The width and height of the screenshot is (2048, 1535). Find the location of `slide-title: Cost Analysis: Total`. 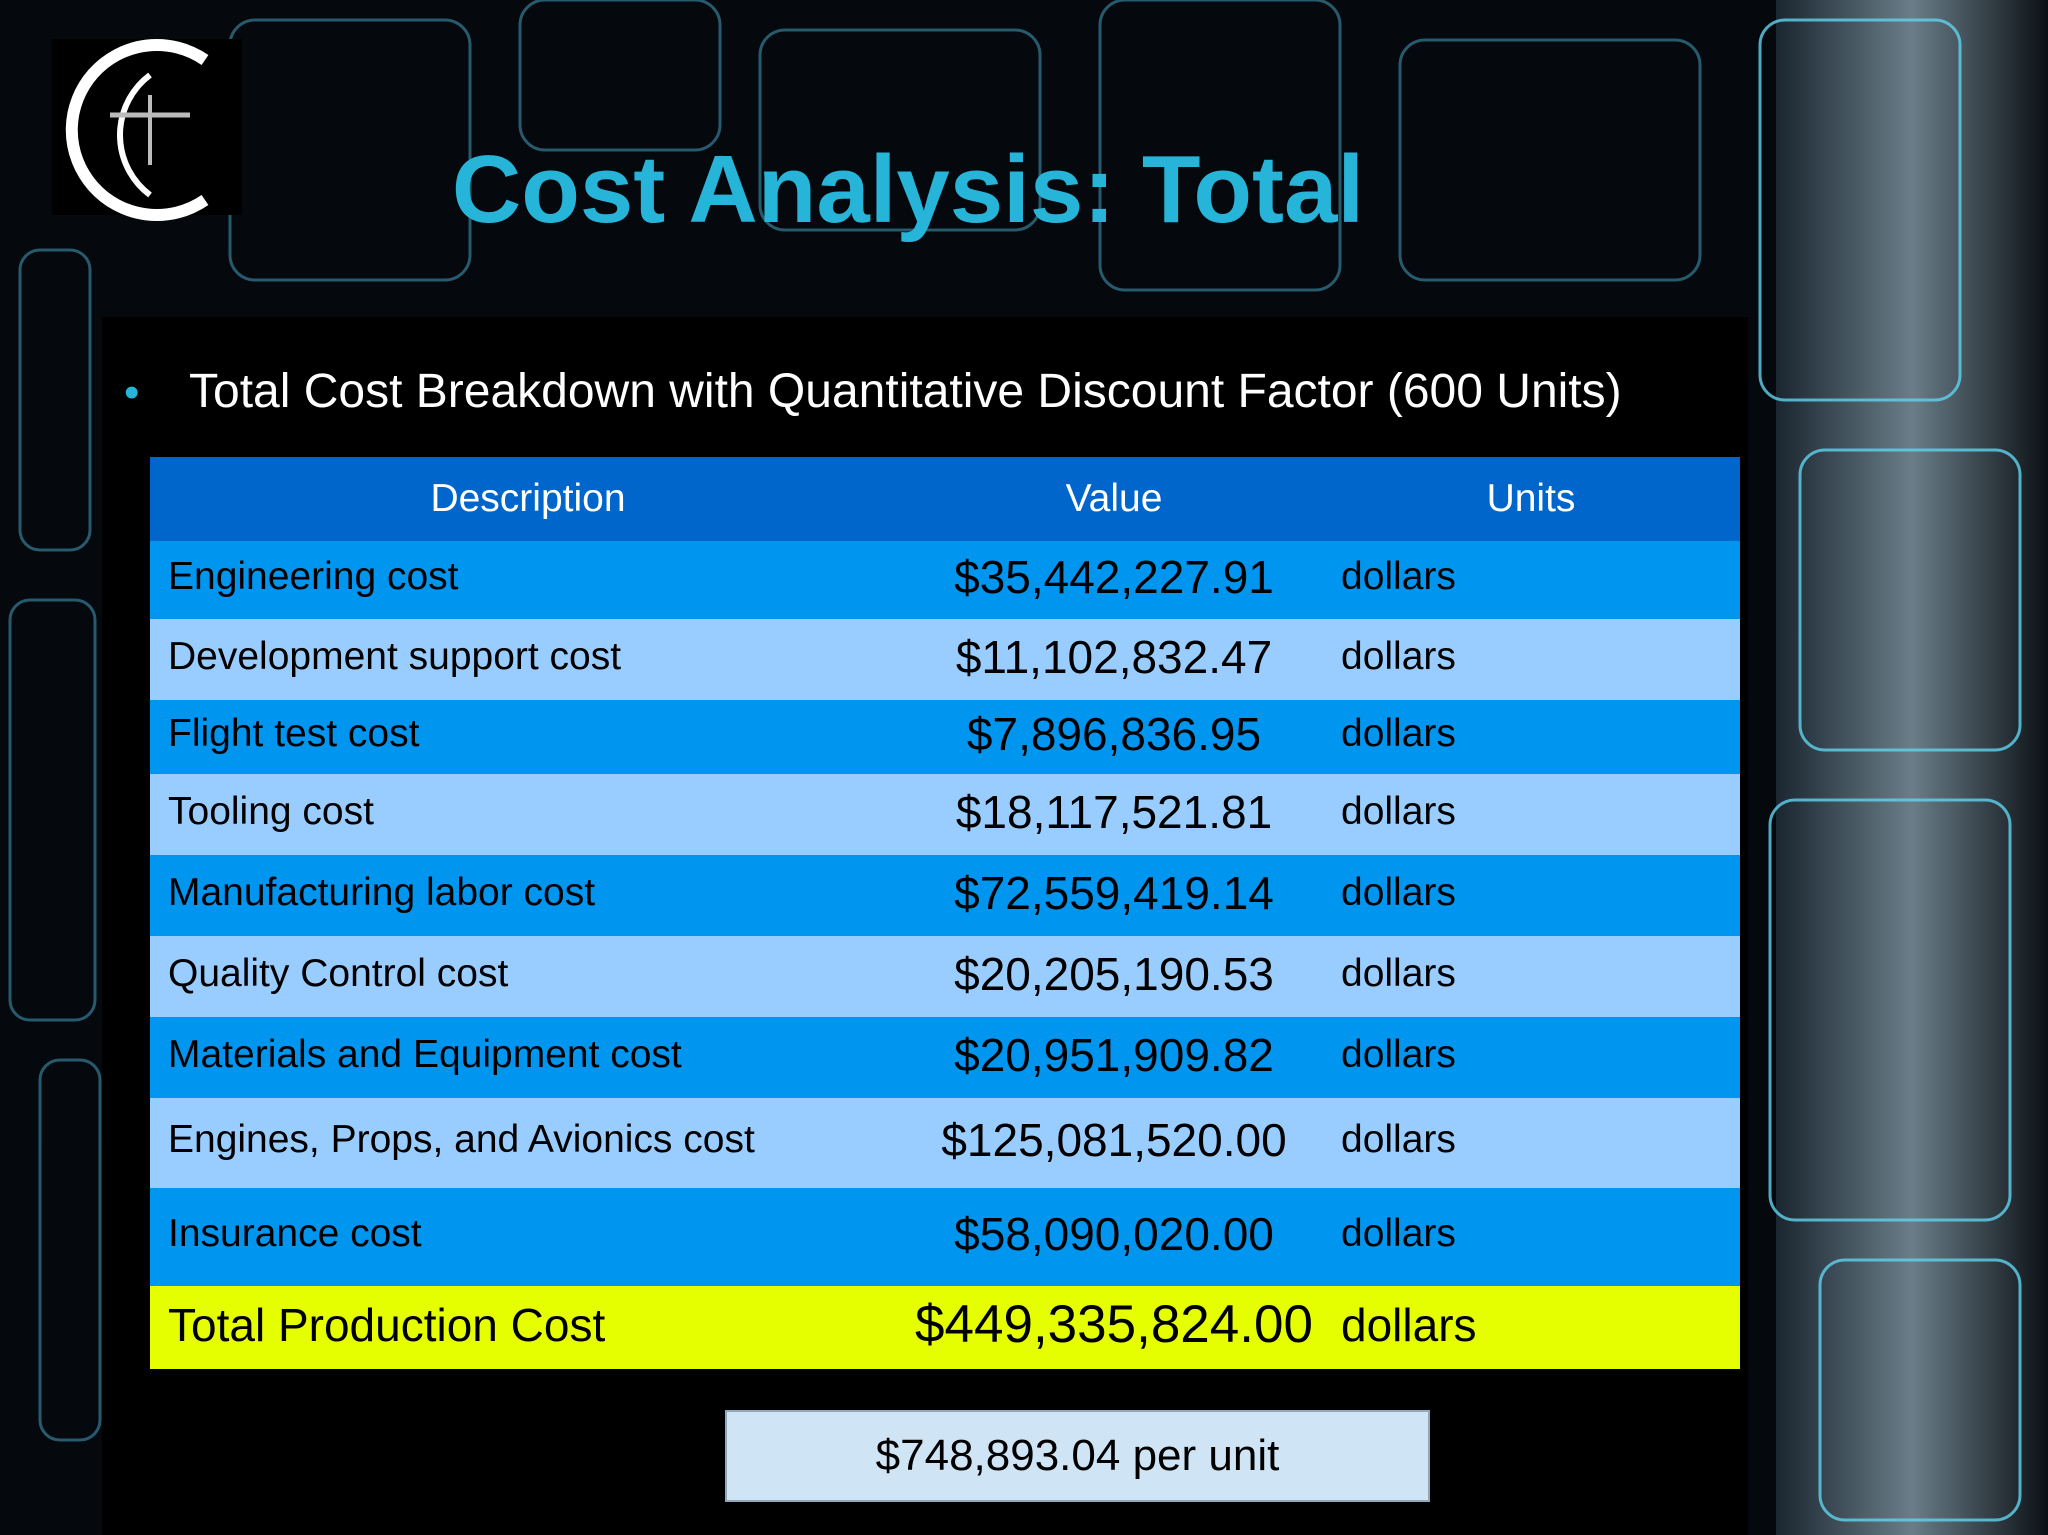

slide-title: Cost Analysis: Total is located at coordinates (908, 189).